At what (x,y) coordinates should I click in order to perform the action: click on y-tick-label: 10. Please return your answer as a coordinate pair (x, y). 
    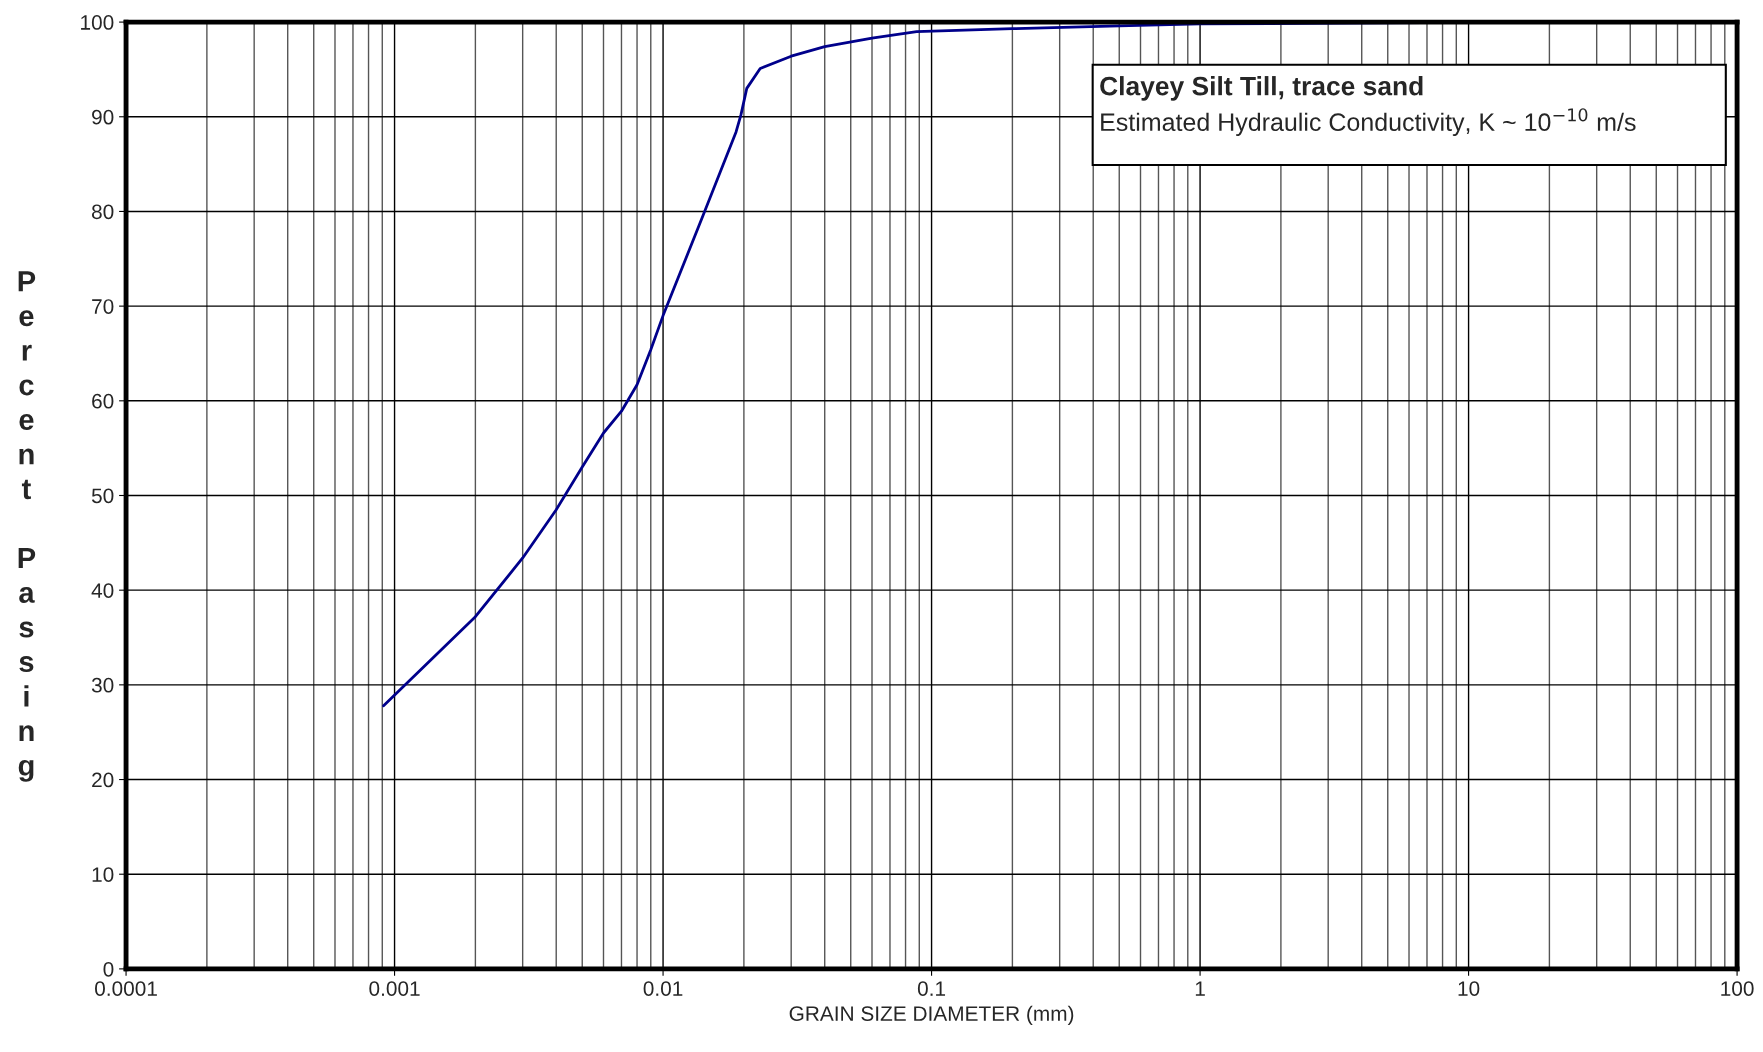
    Looking at the image, I should click on (103, 874).